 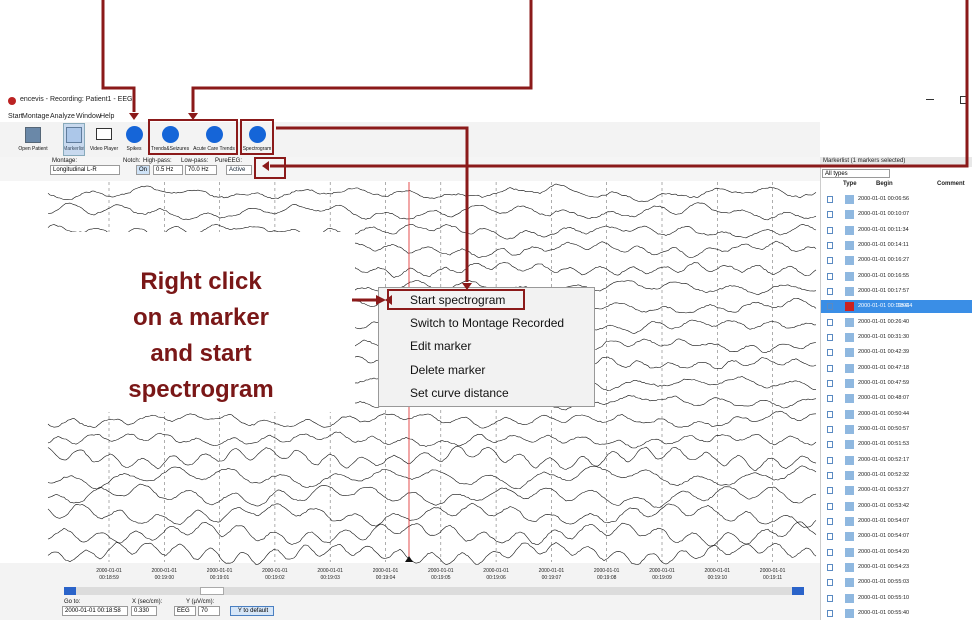 What do you see at coordinates (36, 116) in the screenshot?
I see `menu-item: Montage` at bounding box center [36, 116].